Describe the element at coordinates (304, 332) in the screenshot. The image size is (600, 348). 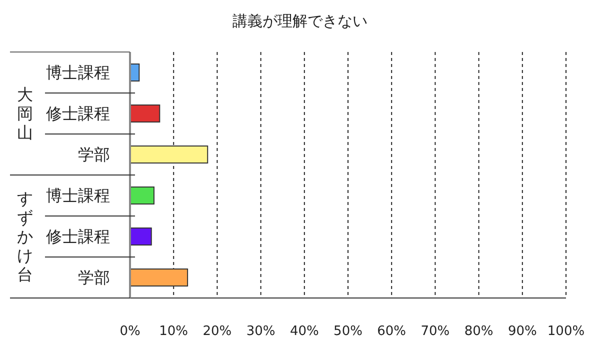
I see `x-tick-label: 40%` at that location.